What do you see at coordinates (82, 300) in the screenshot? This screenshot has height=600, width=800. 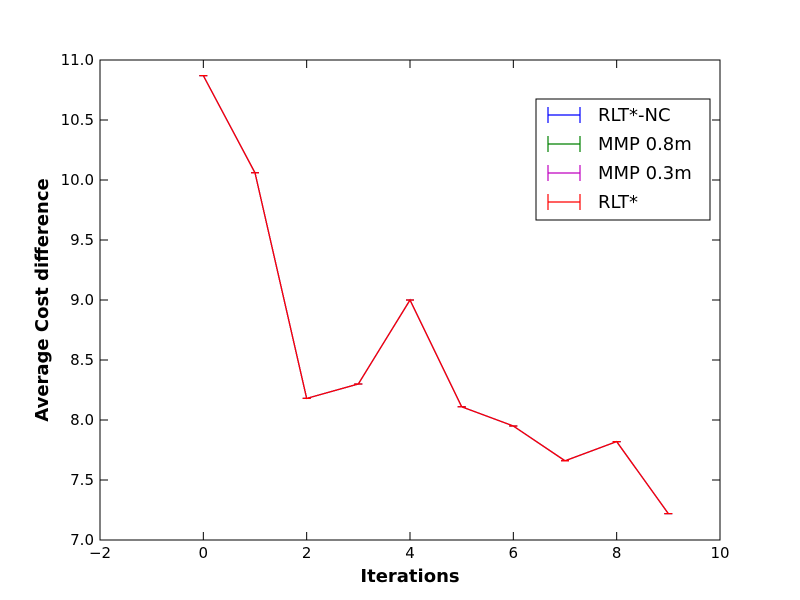 I see `y-tick-label: 9.0` at bounding box center [82, 300].